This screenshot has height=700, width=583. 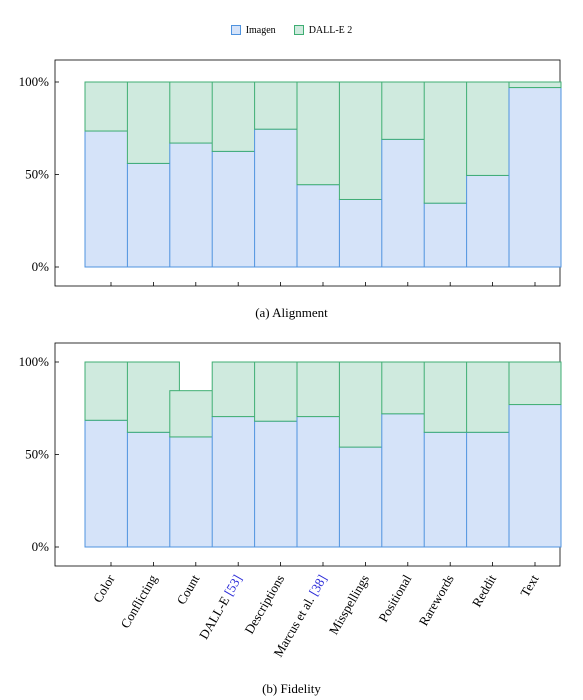 I want to click on x-tick-label: Count, so click(x=188, y=589).